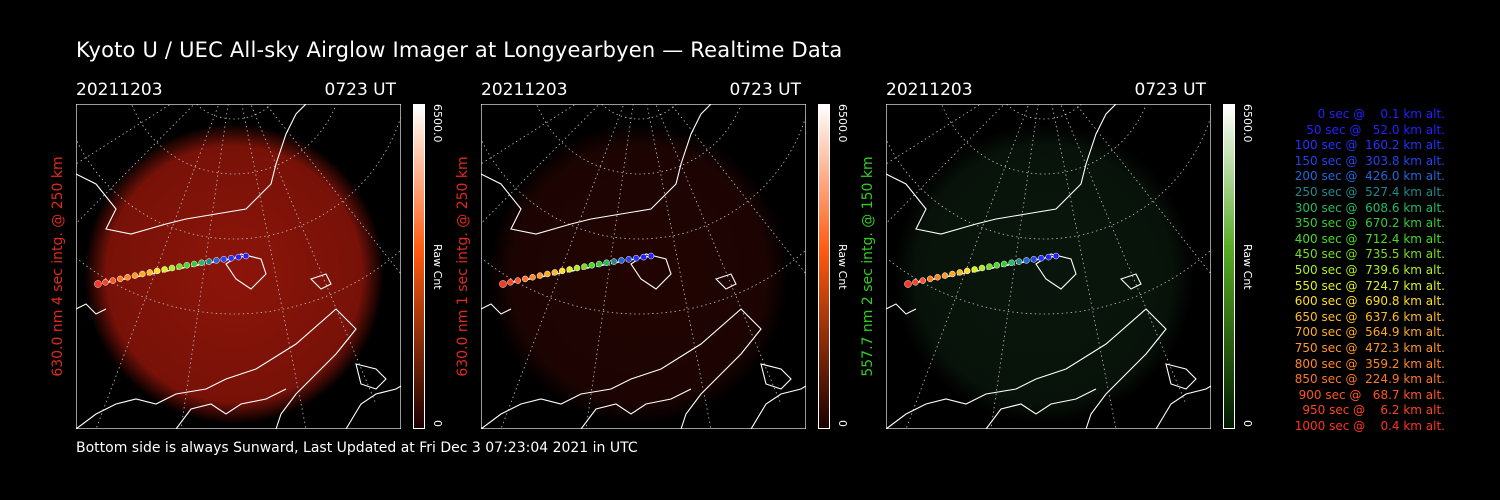  What do you see at coordinates (1367, 316) in the screenshot?
I see `legend-row: 650 sec @ 637.6 km alt.` at bounding box center [1367, 316].